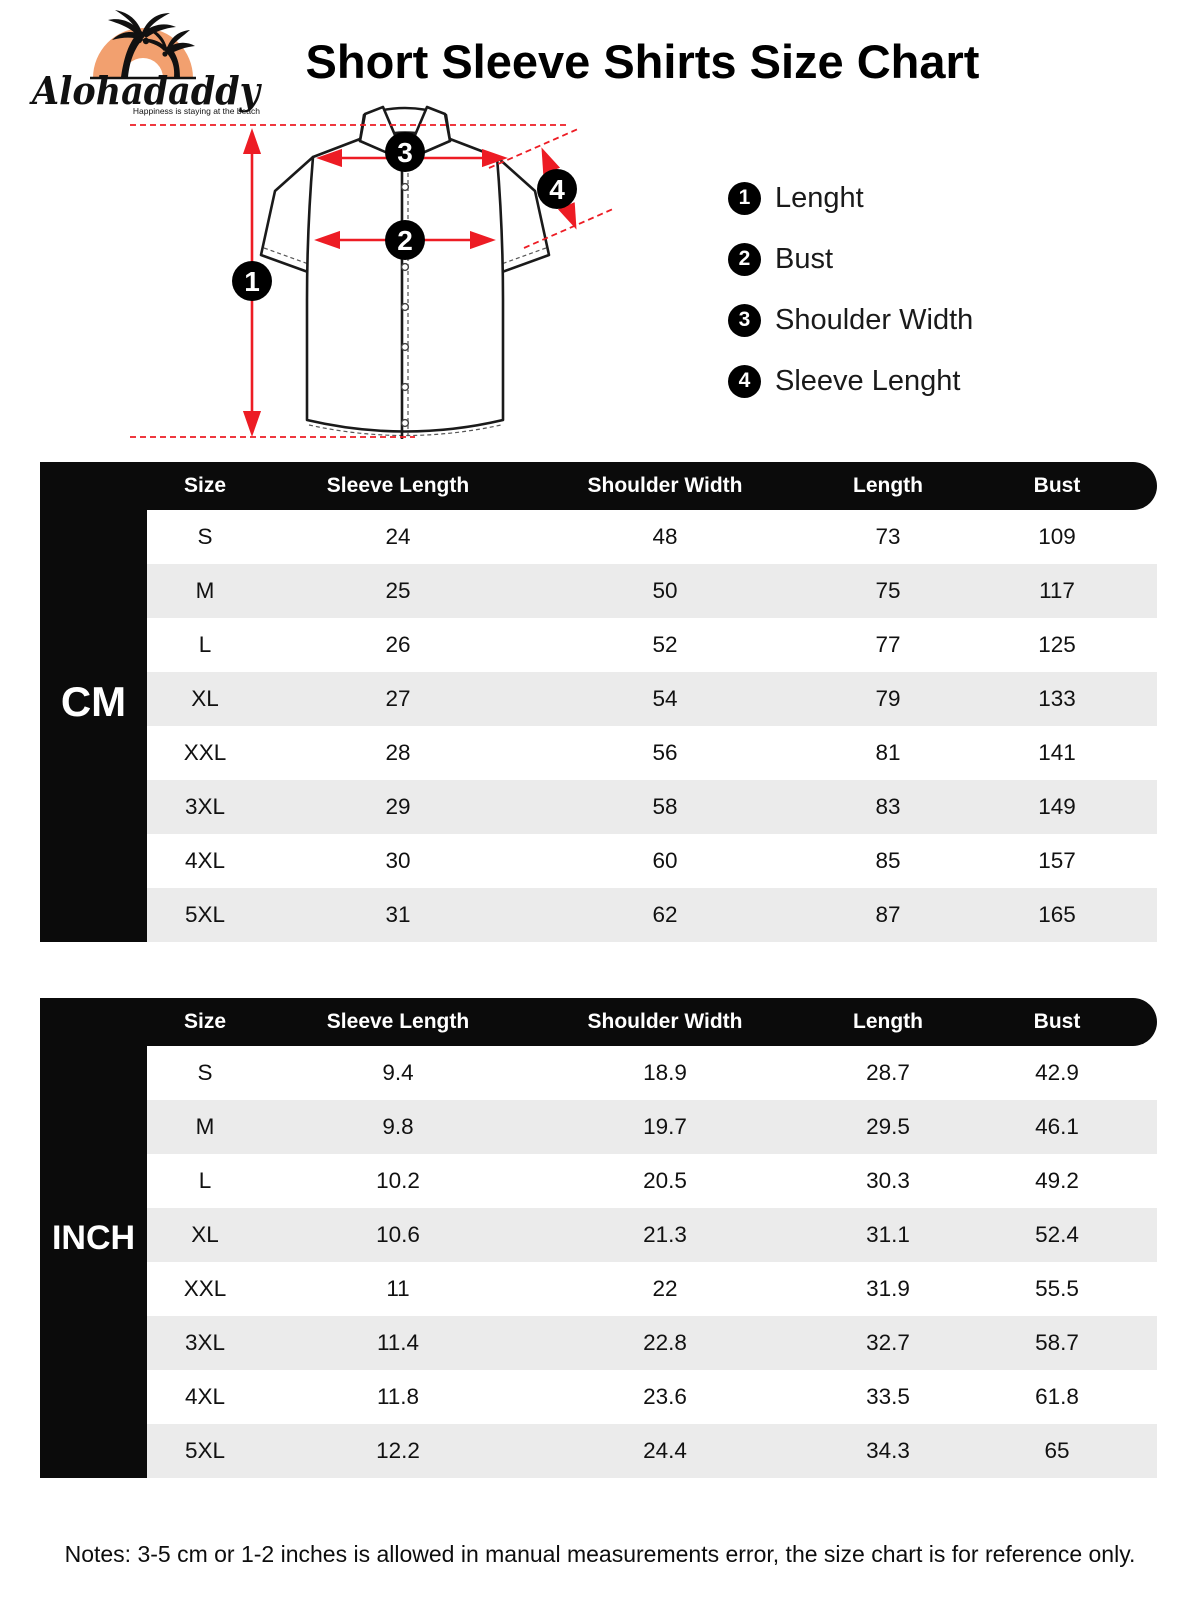 This screenshot has height=1600, width=1200. Describe the element at coordinates (404, 216) in the screenshot. I see `measurement-markers: 1 2 3 4` at that location.